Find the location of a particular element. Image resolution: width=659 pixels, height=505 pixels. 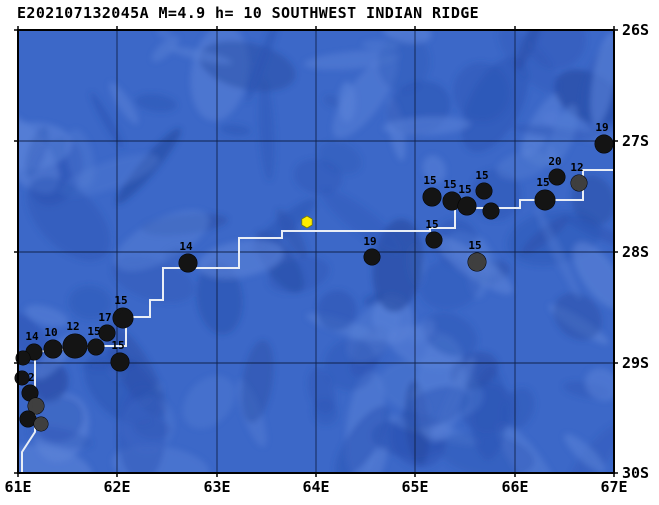

latitude-label: 28S is located at coordinates (635, 252).